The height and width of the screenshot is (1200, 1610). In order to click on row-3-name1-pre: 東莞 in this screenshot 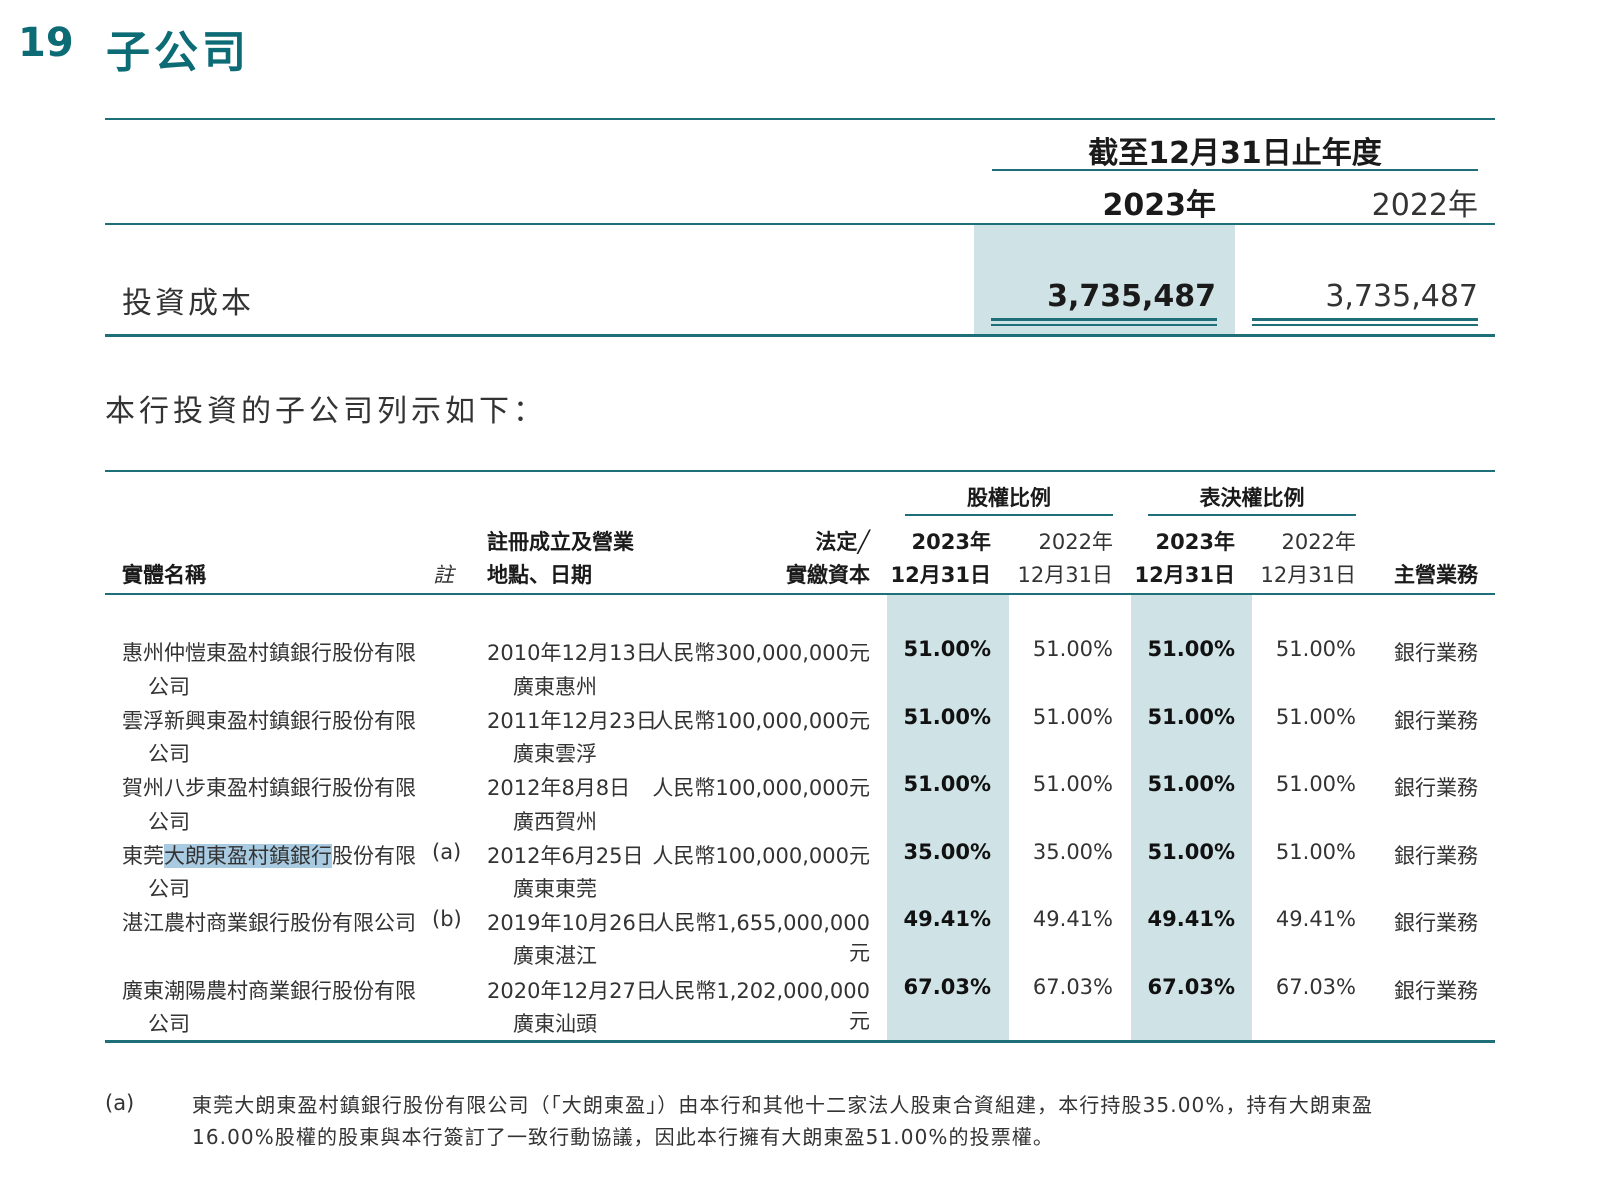, I will do `click(143, 856)`.